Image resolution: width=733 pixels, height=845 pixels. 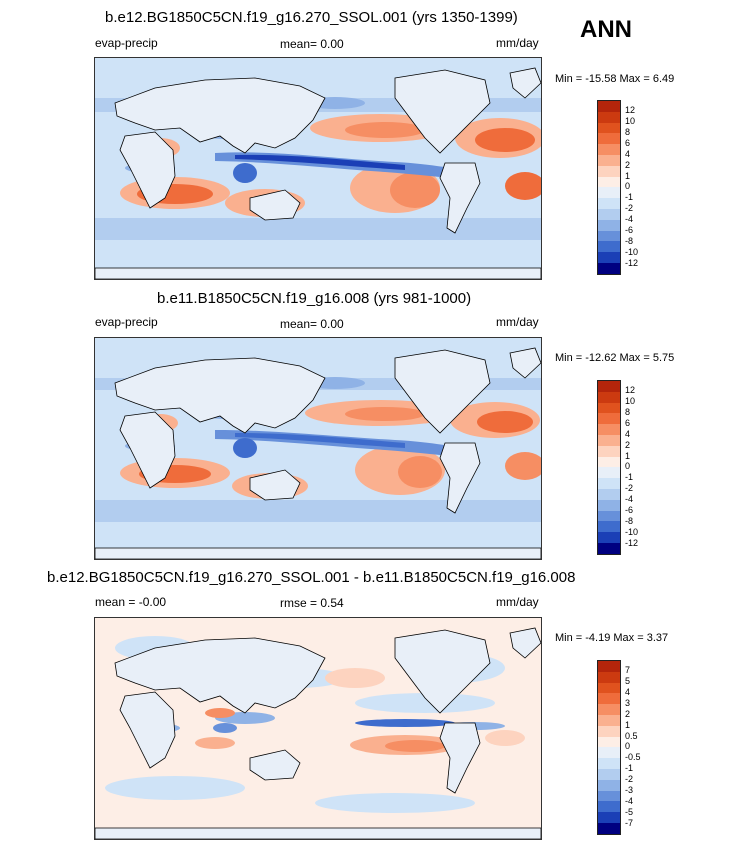 What do you see at coordinates (628, 412) in the screenshot?
I see `panel2-tick: 8` at bounding box center [628, 412].